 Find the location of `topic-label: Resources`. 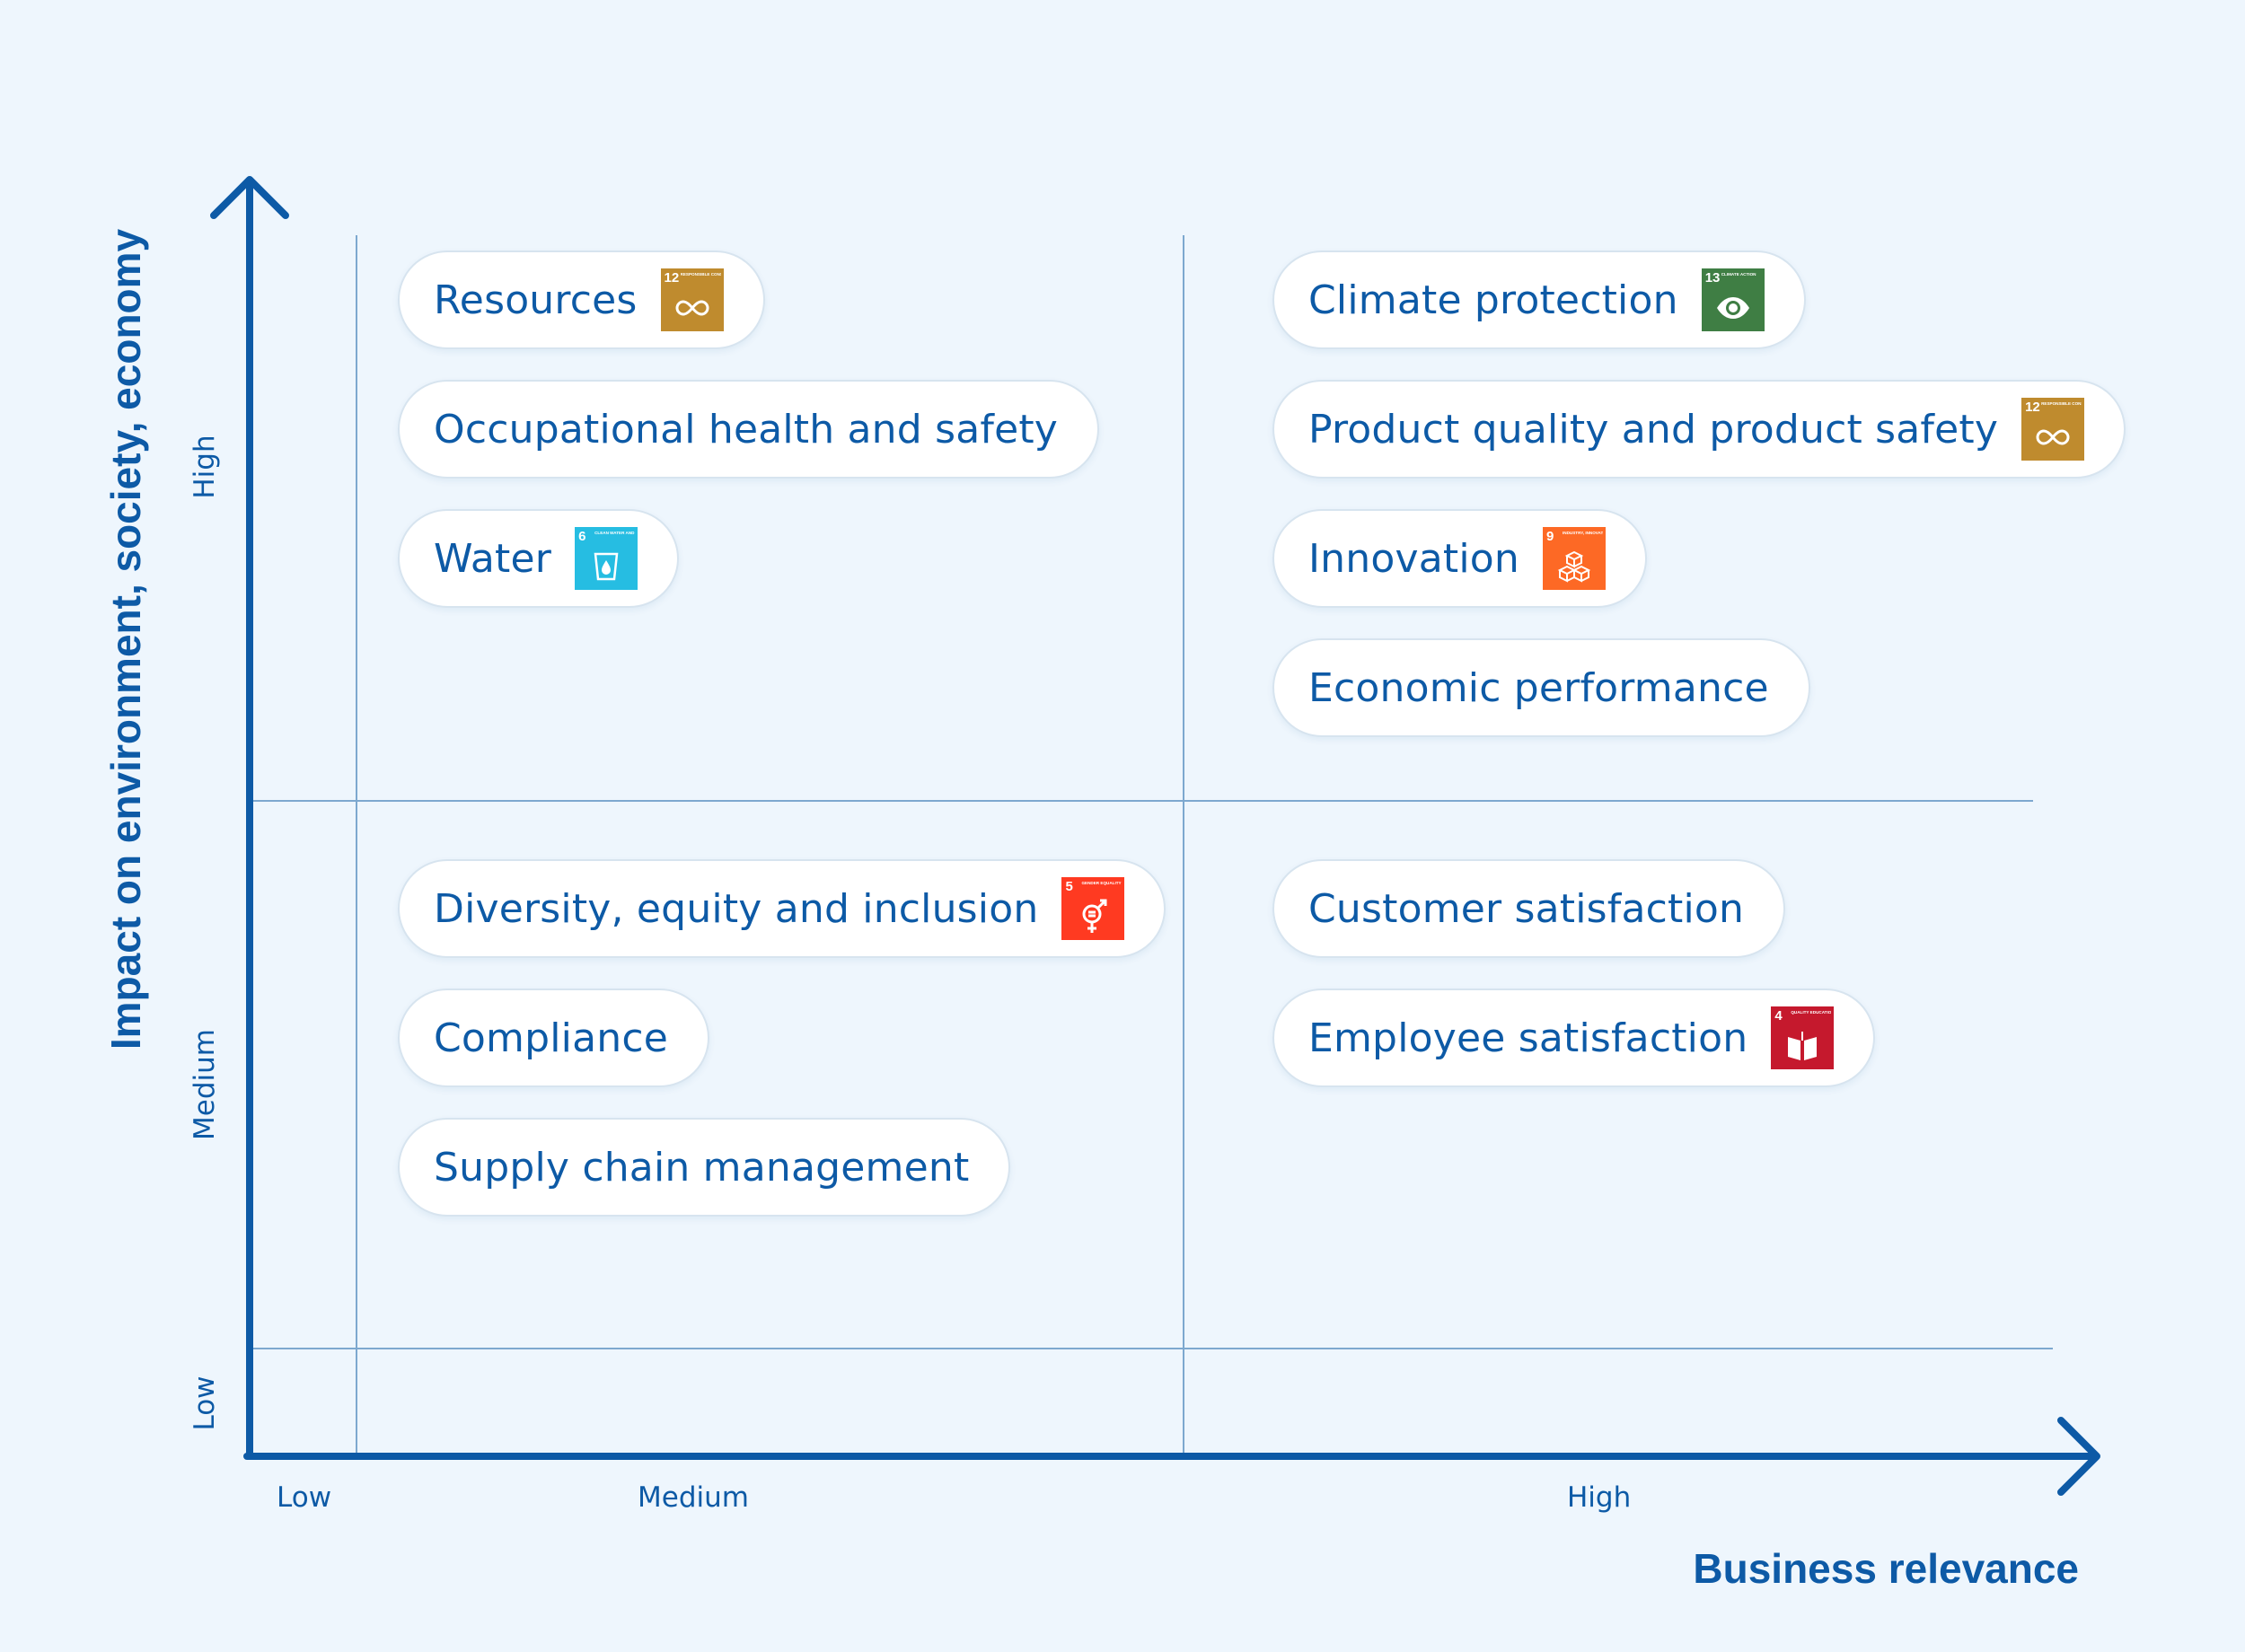

topic-label: Resources is located at coordinates (536, 300).